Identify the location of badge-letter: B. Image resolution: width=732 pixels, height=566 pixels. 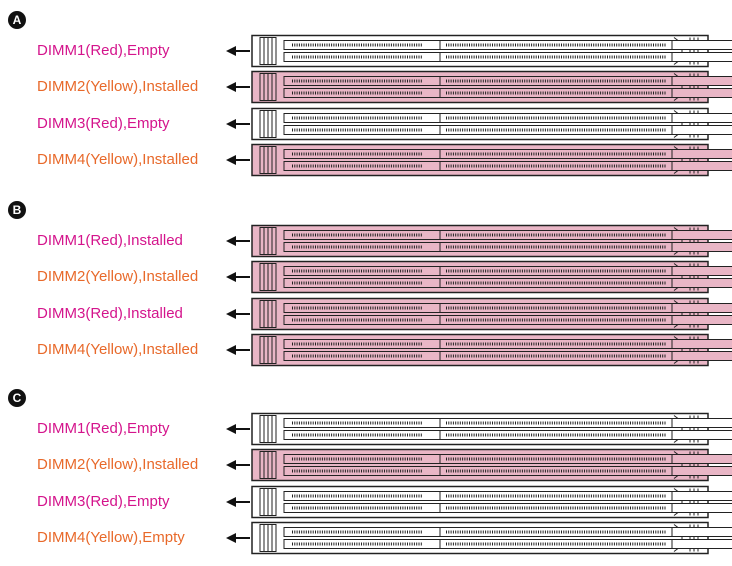
(17, 210).